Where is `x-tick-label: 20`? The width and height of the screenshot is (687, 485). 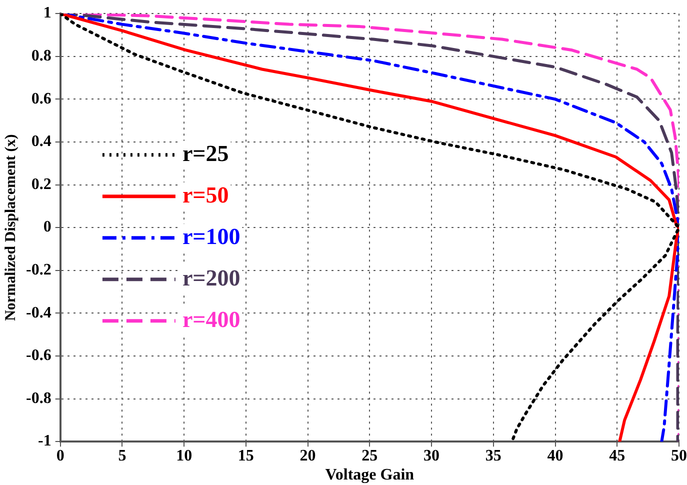
x-tick-label: 20 is located at coordinates (308, 455).